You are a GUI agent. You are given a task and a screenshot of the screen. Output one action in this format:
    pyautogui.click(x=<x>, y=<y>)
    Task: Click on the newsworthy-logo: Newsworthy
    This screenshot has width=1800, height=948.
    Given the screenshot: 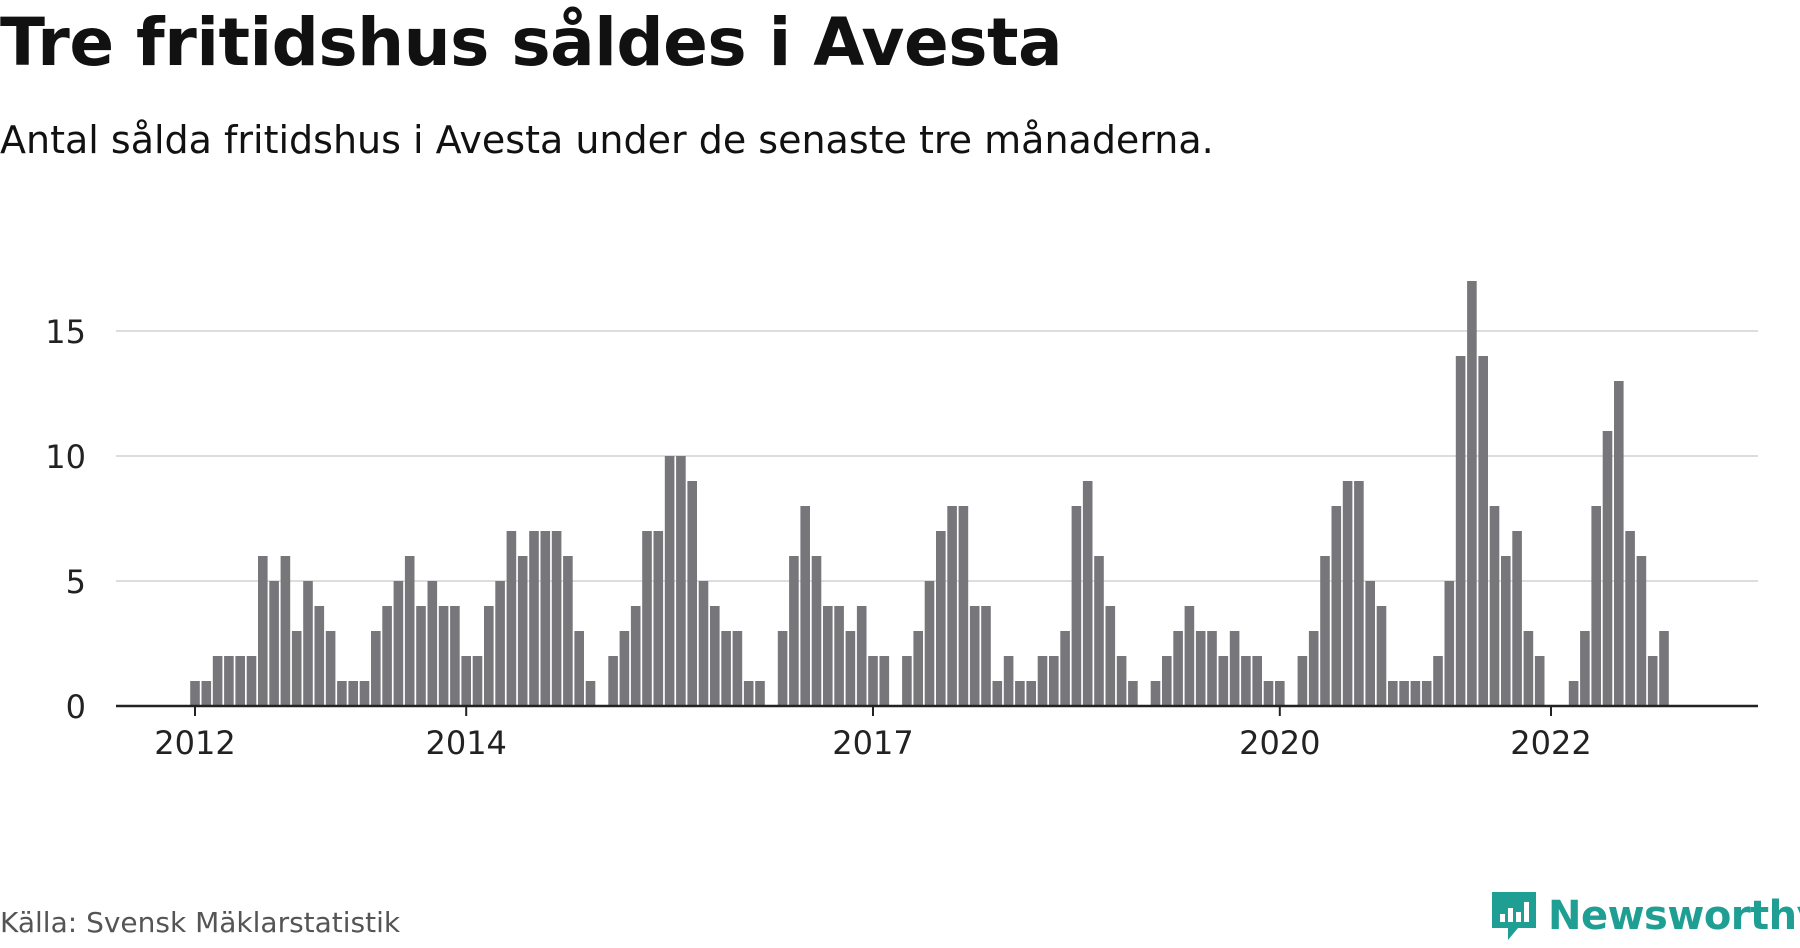 What is the action you would take?
    pyautogui.click(x=1644, y=916)
    